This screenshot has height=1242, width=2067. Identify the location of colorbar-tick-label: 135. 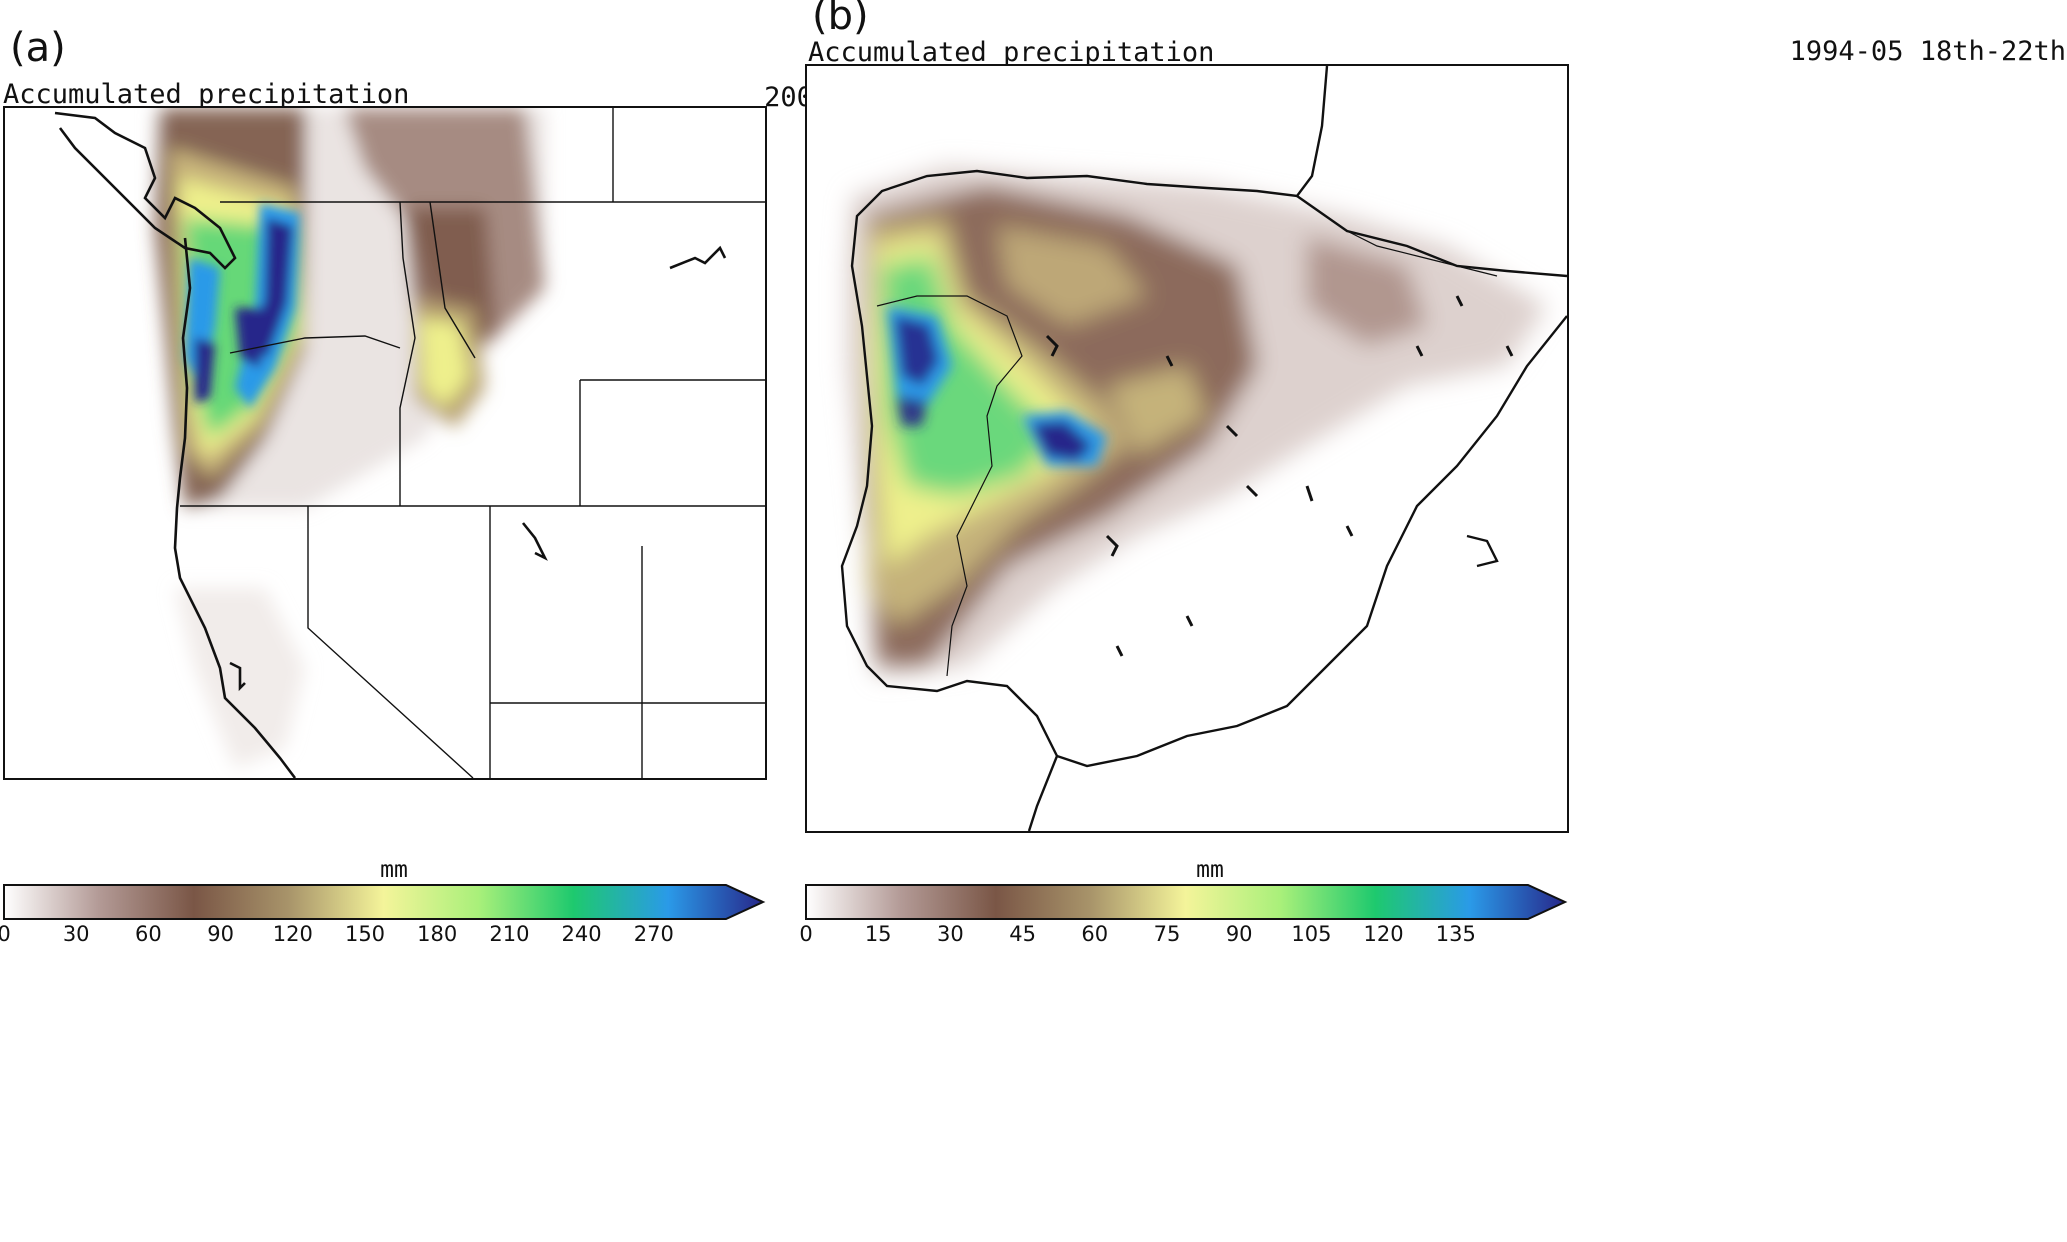
(1455, 934).